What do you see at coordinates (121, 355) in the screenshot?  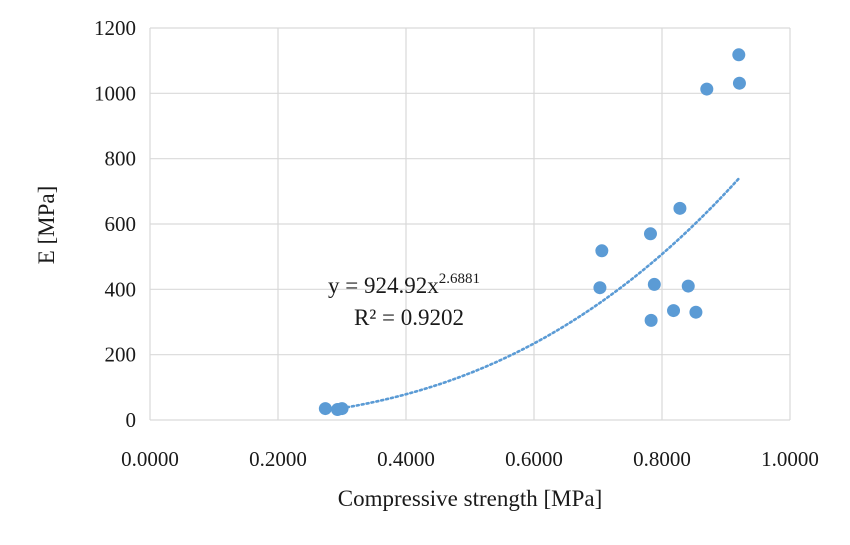 I see `y-tick-label: 200` at bounding box center [121, 355].